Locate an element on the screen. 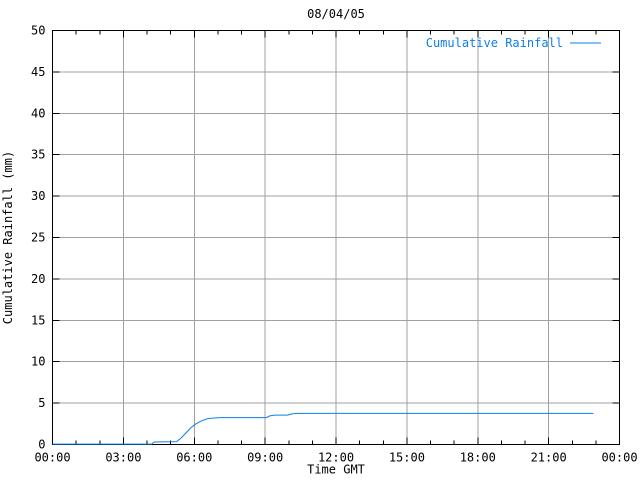 This screenshot has width=640, height=480. y-tick-label: 45 is located at coordinates (38, 72).